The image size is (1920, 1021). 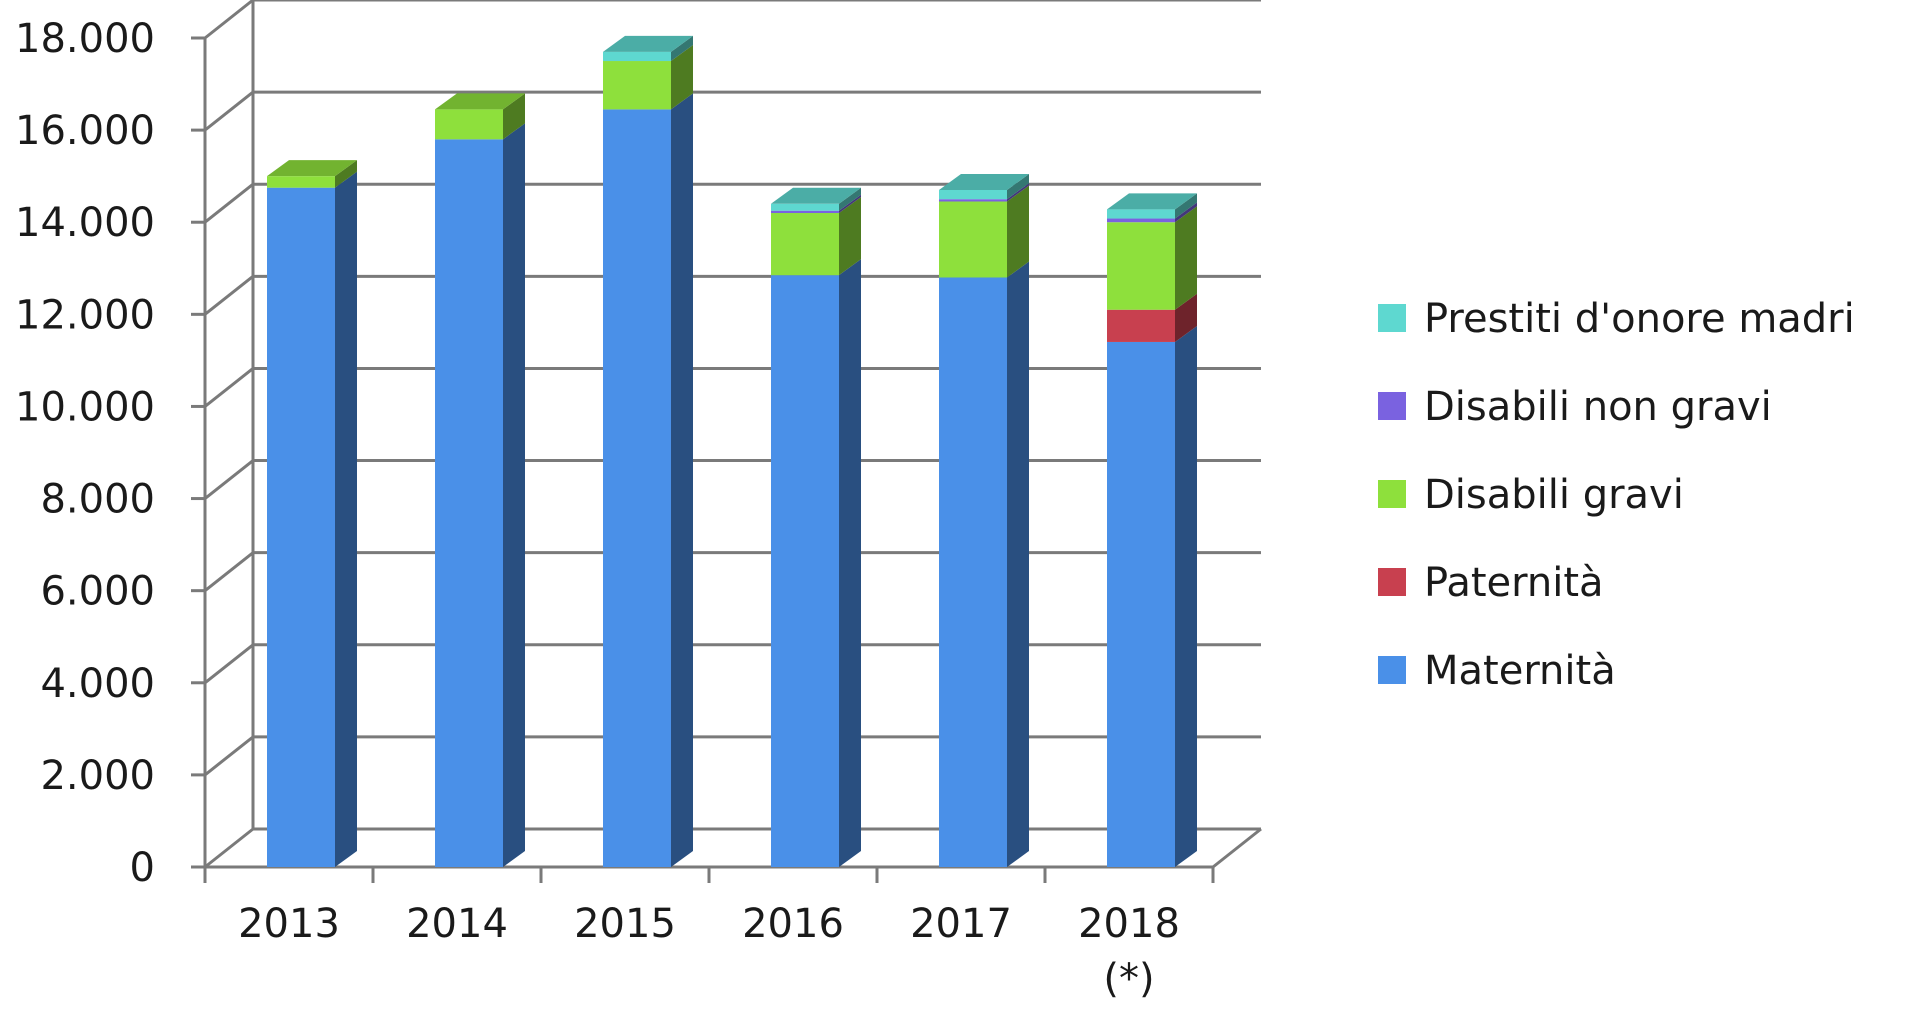 I want to click on y-tick-label: 8.000, so click(x=97, y=500).